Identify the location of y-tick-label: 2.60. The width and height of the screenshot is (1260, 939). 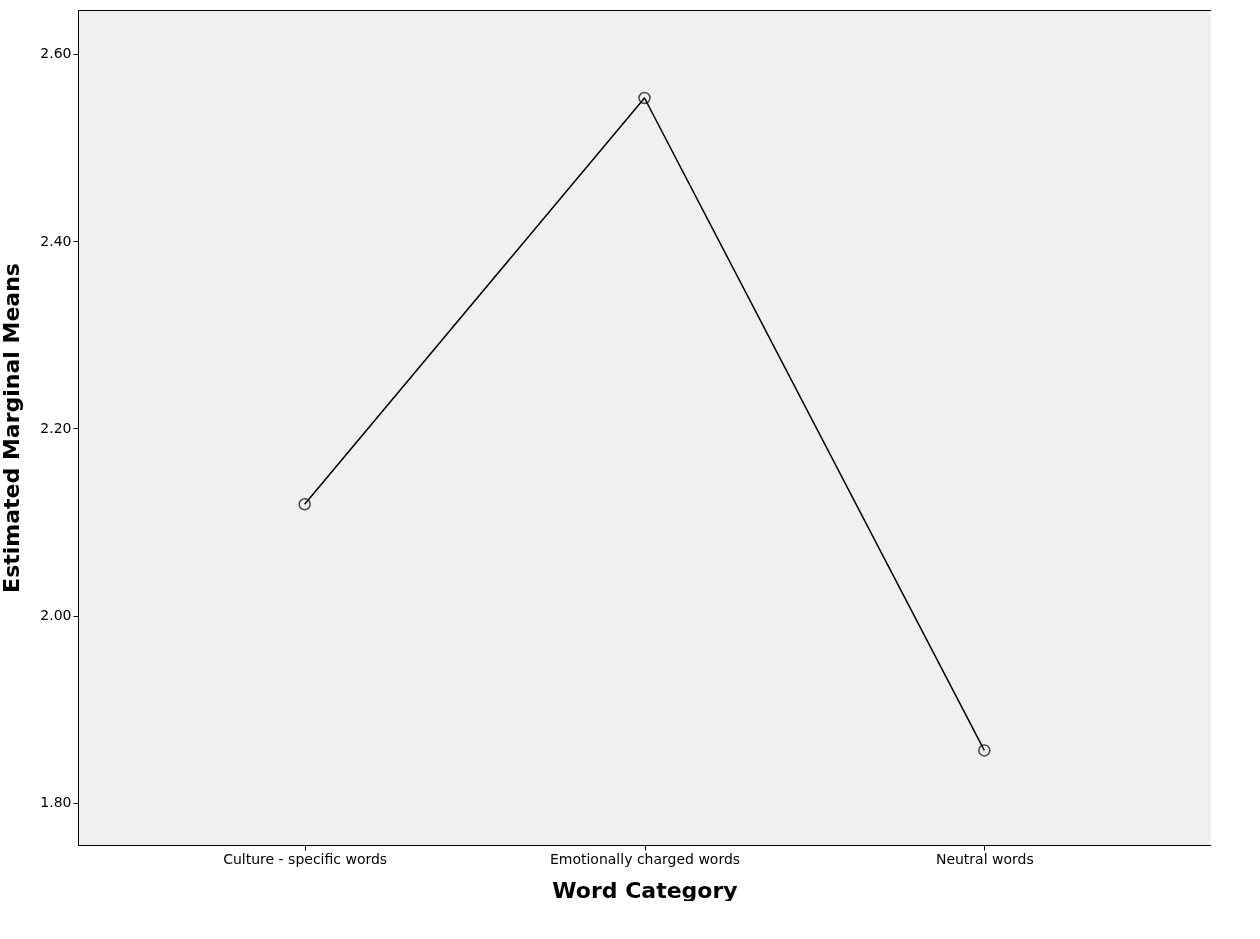
(56, 53).